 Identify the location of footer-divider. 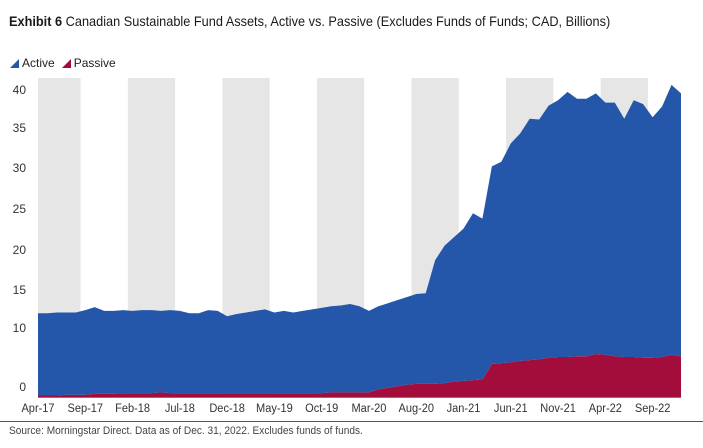
(351, 421).